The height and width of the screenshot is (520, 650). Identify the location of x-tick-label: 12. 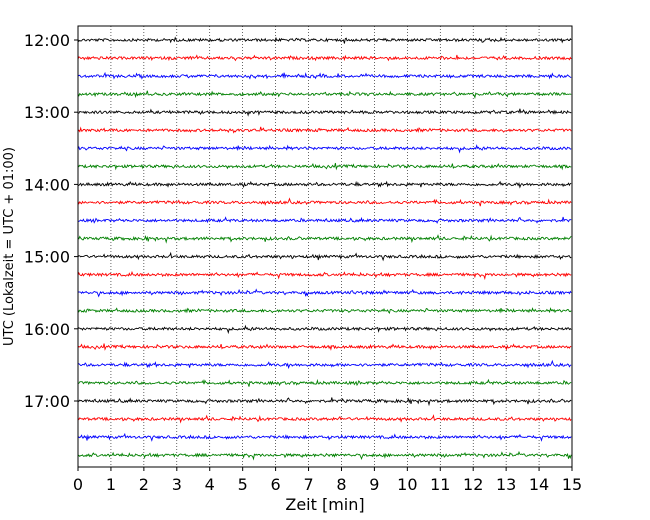
(473, 484).